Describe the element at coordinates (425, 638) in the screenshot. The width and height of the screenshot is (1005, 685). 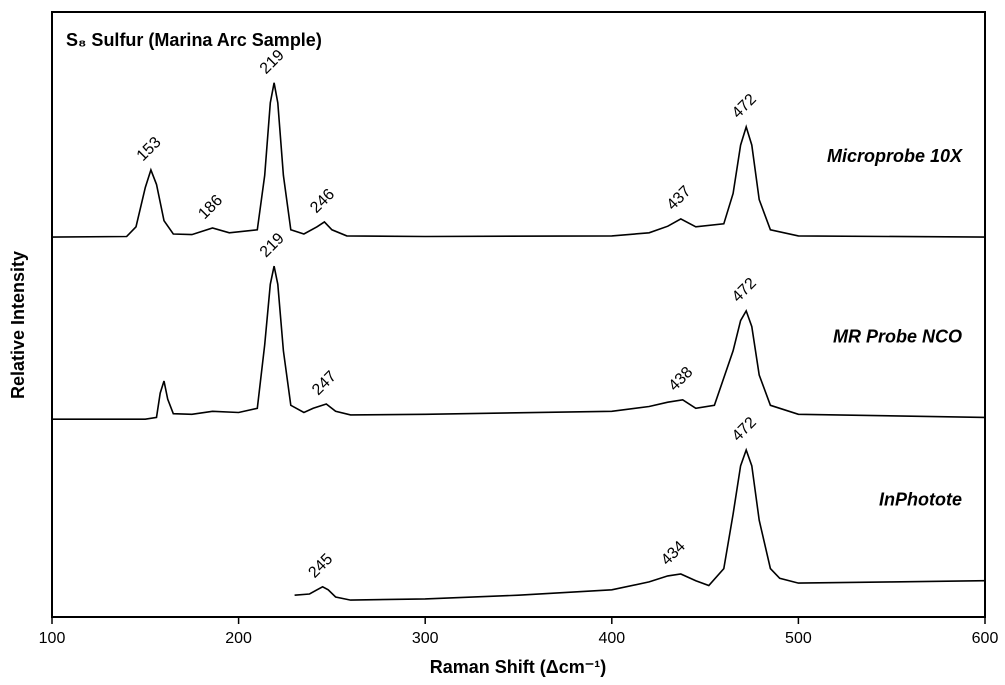
I see `x-tick-label: 300` at that location.